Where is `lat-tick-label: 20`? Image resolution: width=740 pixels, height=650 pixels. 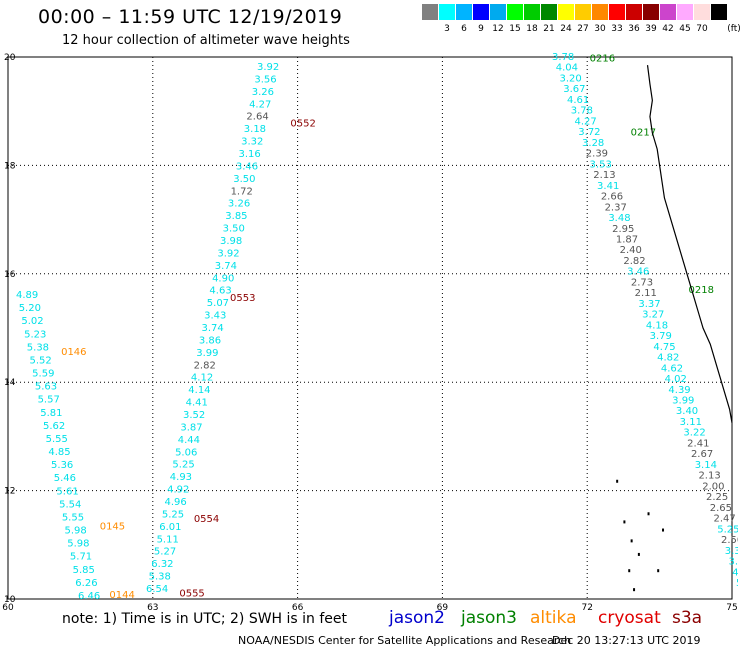
lat-tick-label: 20 is located at coordinates (10, 58).